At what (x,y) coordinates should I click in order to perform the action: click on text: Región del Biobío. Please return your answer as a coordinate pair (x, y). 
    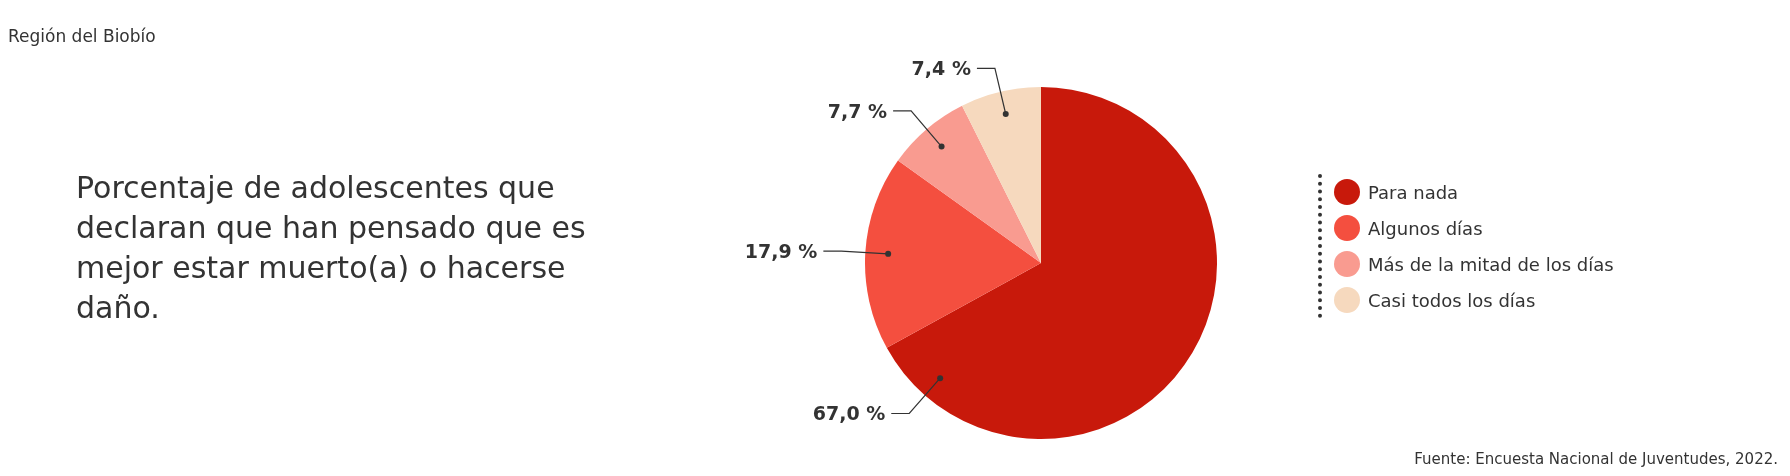
    Looking at the image, I should click on (82, 36).